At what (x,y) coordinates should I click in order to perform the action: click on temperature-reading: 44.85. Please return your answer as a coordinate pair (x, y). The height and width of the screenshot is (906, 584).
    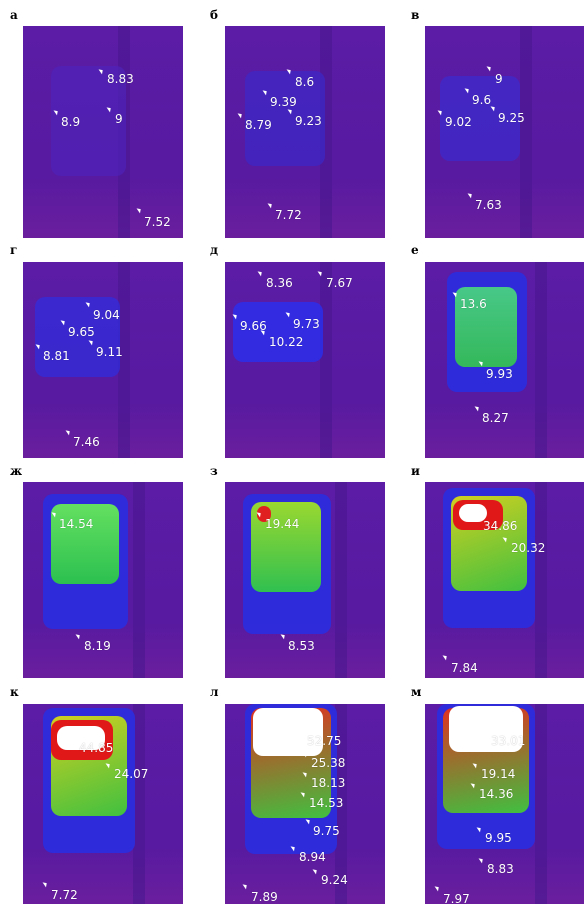
    Looking at the image, I should click on (96, 748).